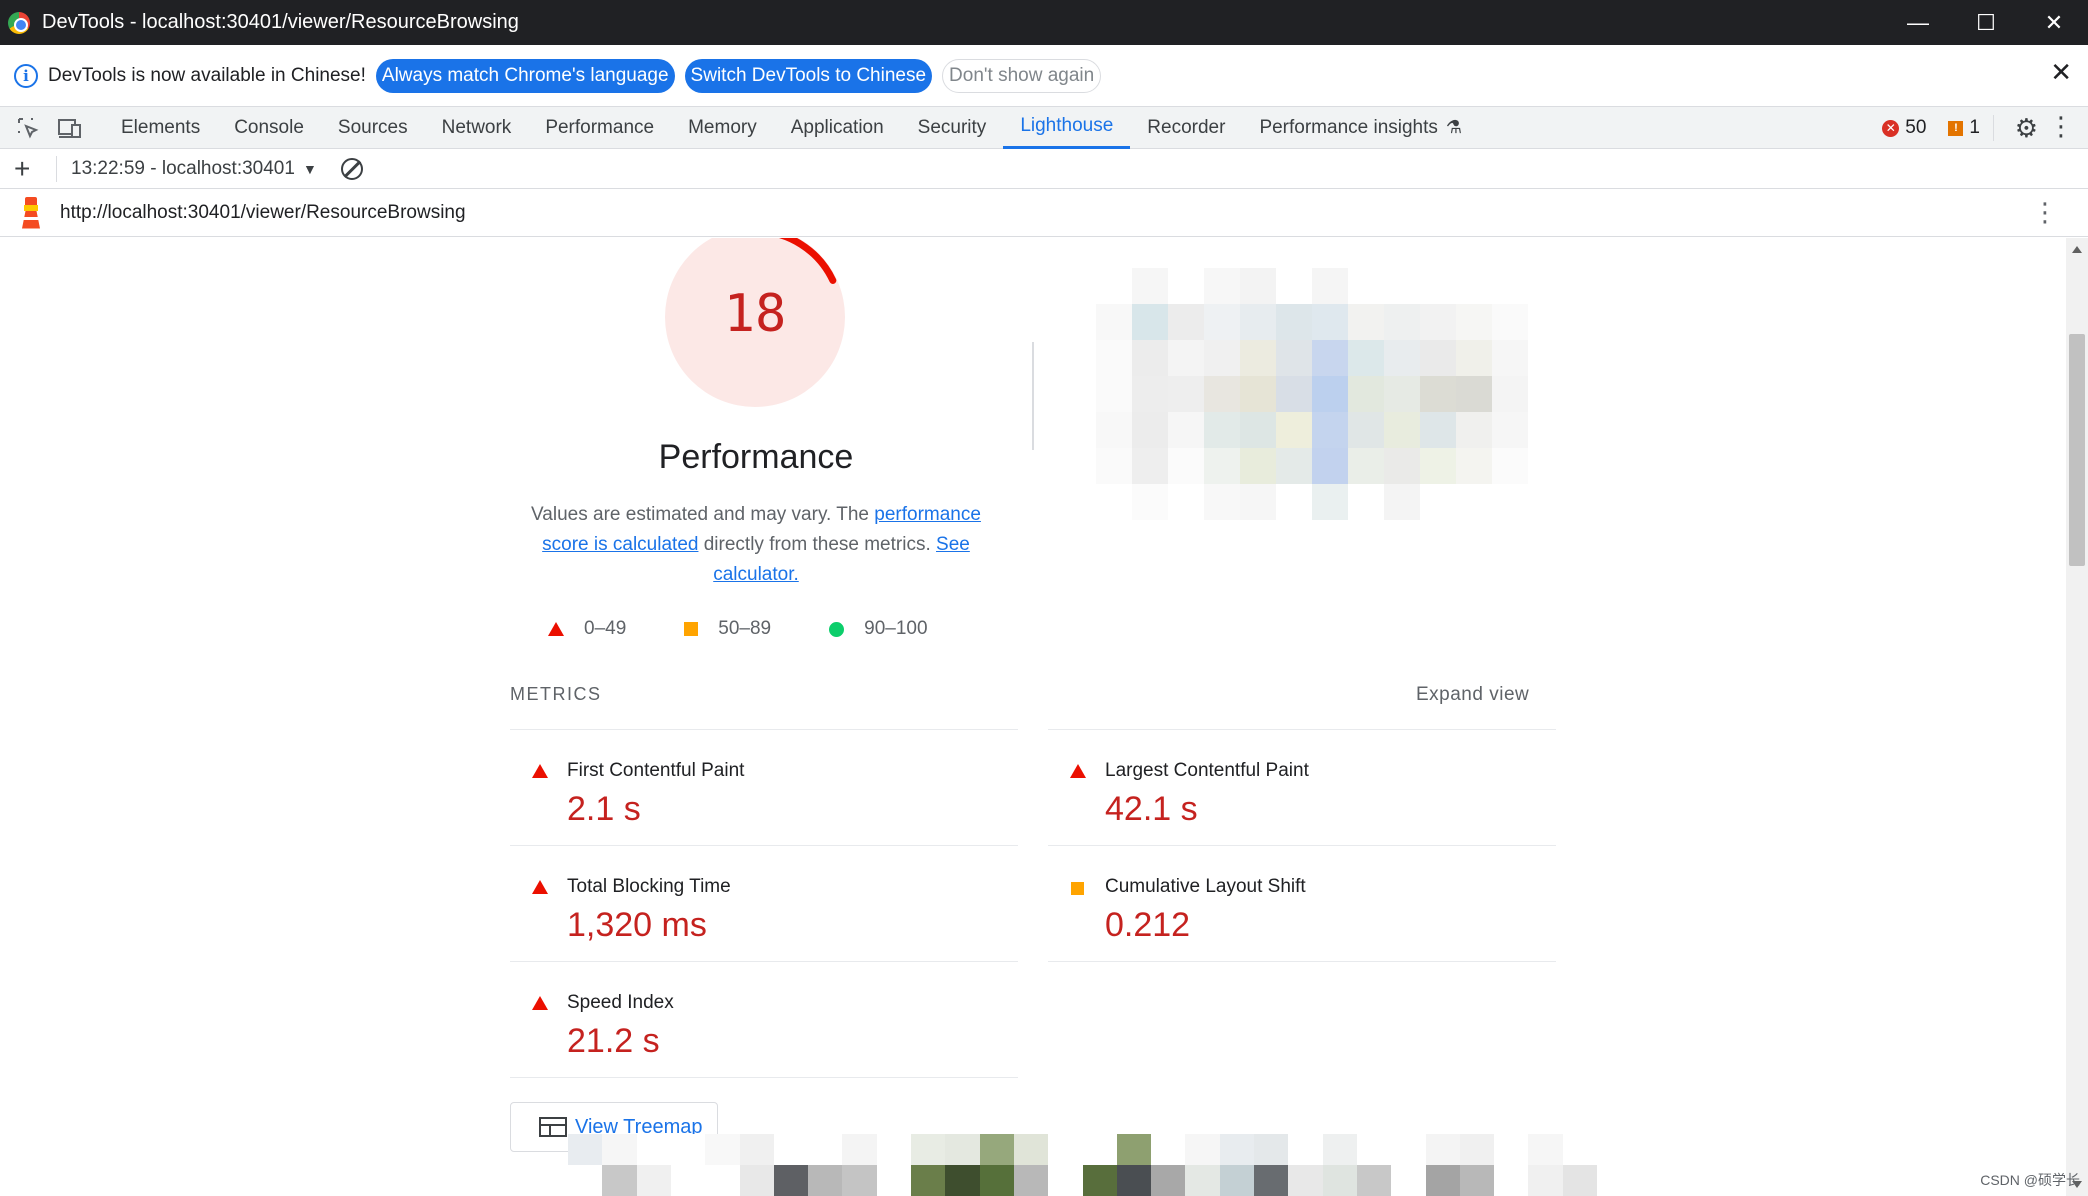 The image size is (2088, 1196). I want to click on experiment-flask-icon: ⚗, so click(1454, 127).